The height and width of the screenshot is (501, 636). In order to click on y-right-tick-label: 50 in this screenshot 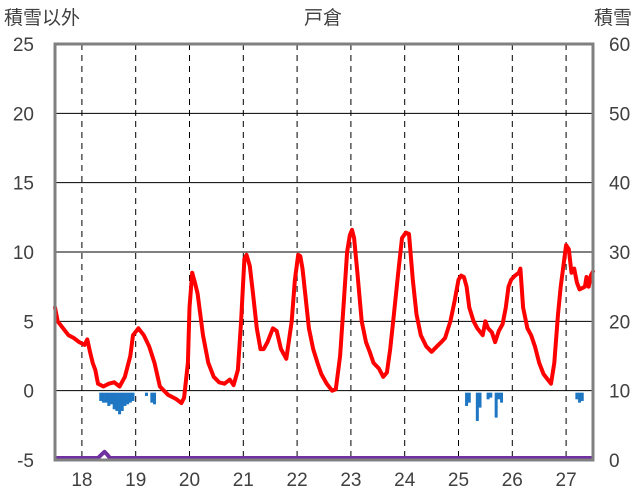, I will do `click(619, 114)`.